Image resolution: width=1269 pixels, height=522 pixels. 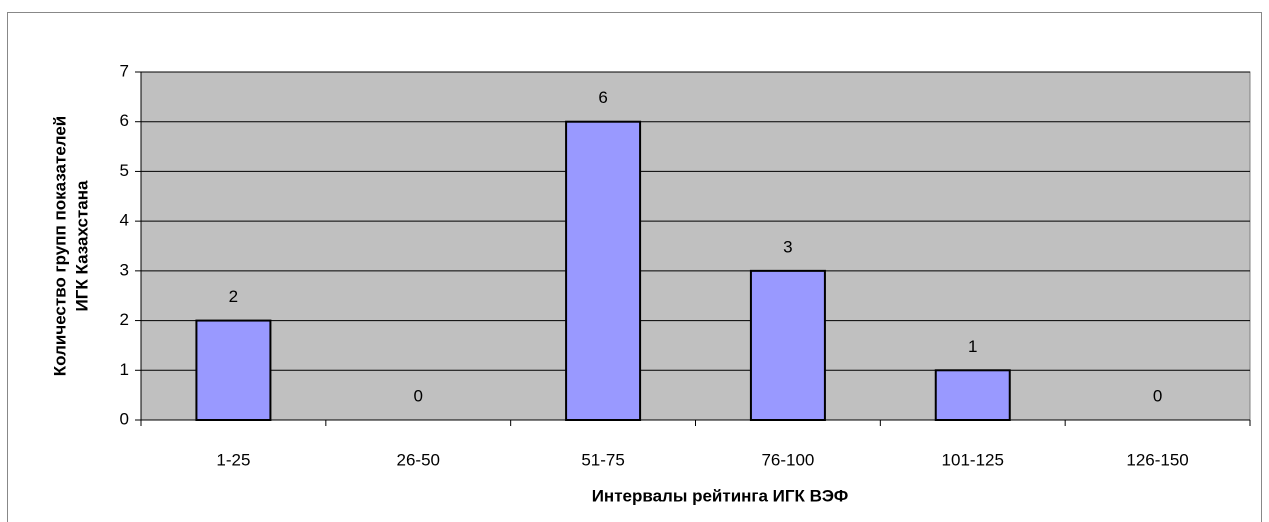 I want to click on x-tick-label: 26-50, so click(x=418, y=459).